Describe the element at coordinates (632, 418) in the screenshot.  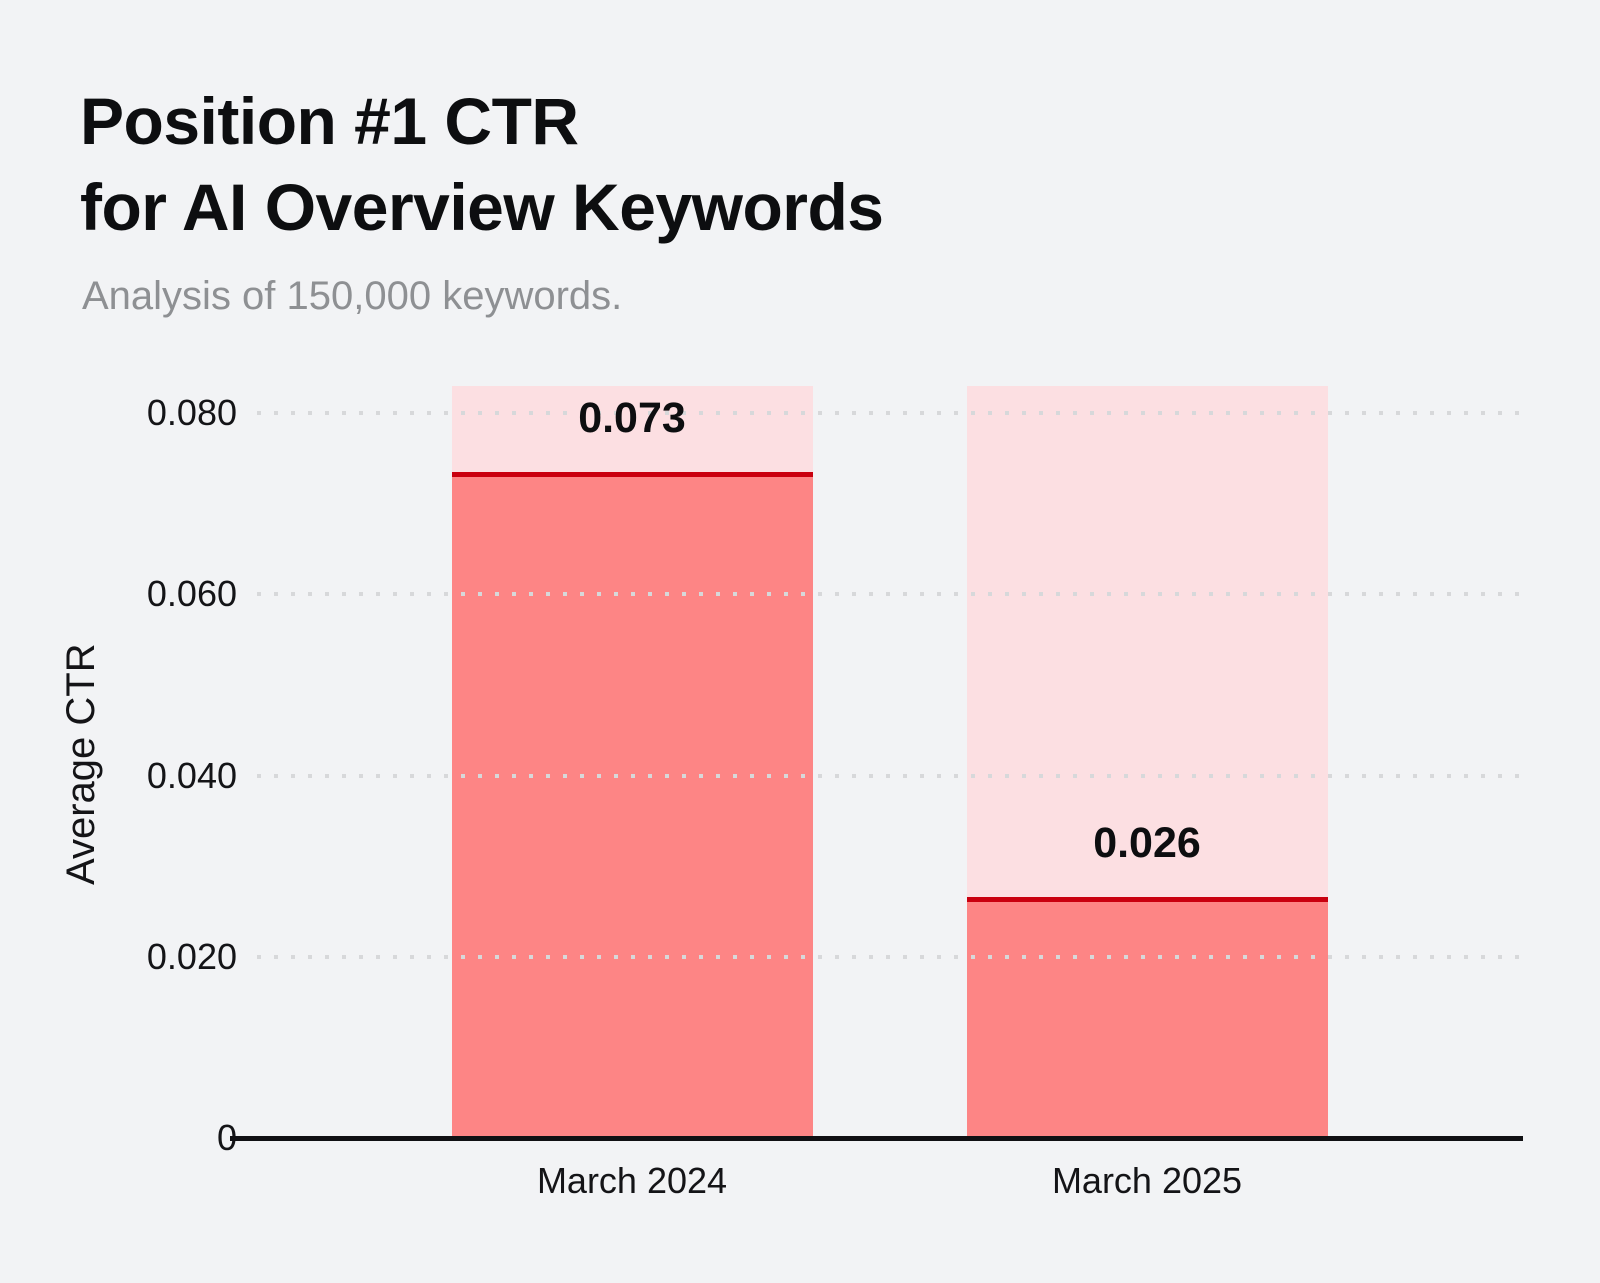
I see `value-label: 0.073` at that location.